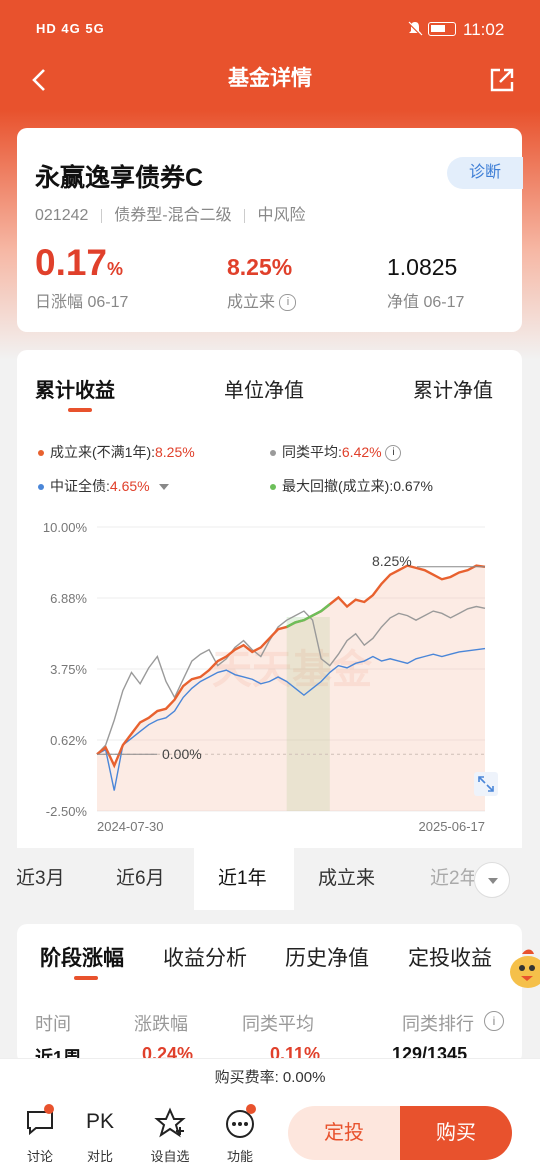 The height and width of the screenshot is (1170, 540). Describe the element at coordinates (295, 1051) in the screenshot. I see `row-peer-avg: 0.11%` at that location.